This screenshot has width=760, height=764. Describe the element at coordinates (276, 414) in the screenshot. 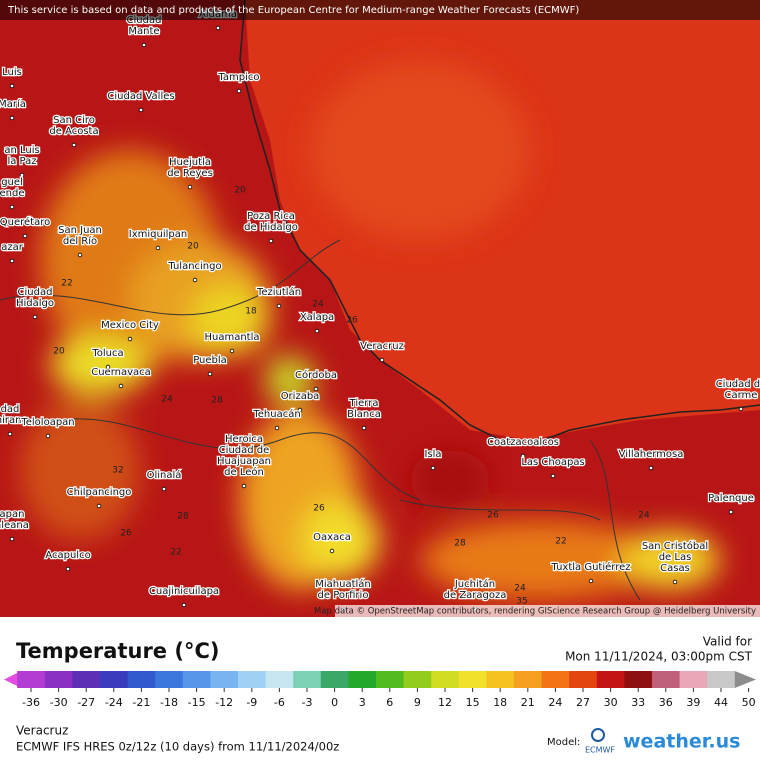

I see `city-label: Tehuacán` at that location.